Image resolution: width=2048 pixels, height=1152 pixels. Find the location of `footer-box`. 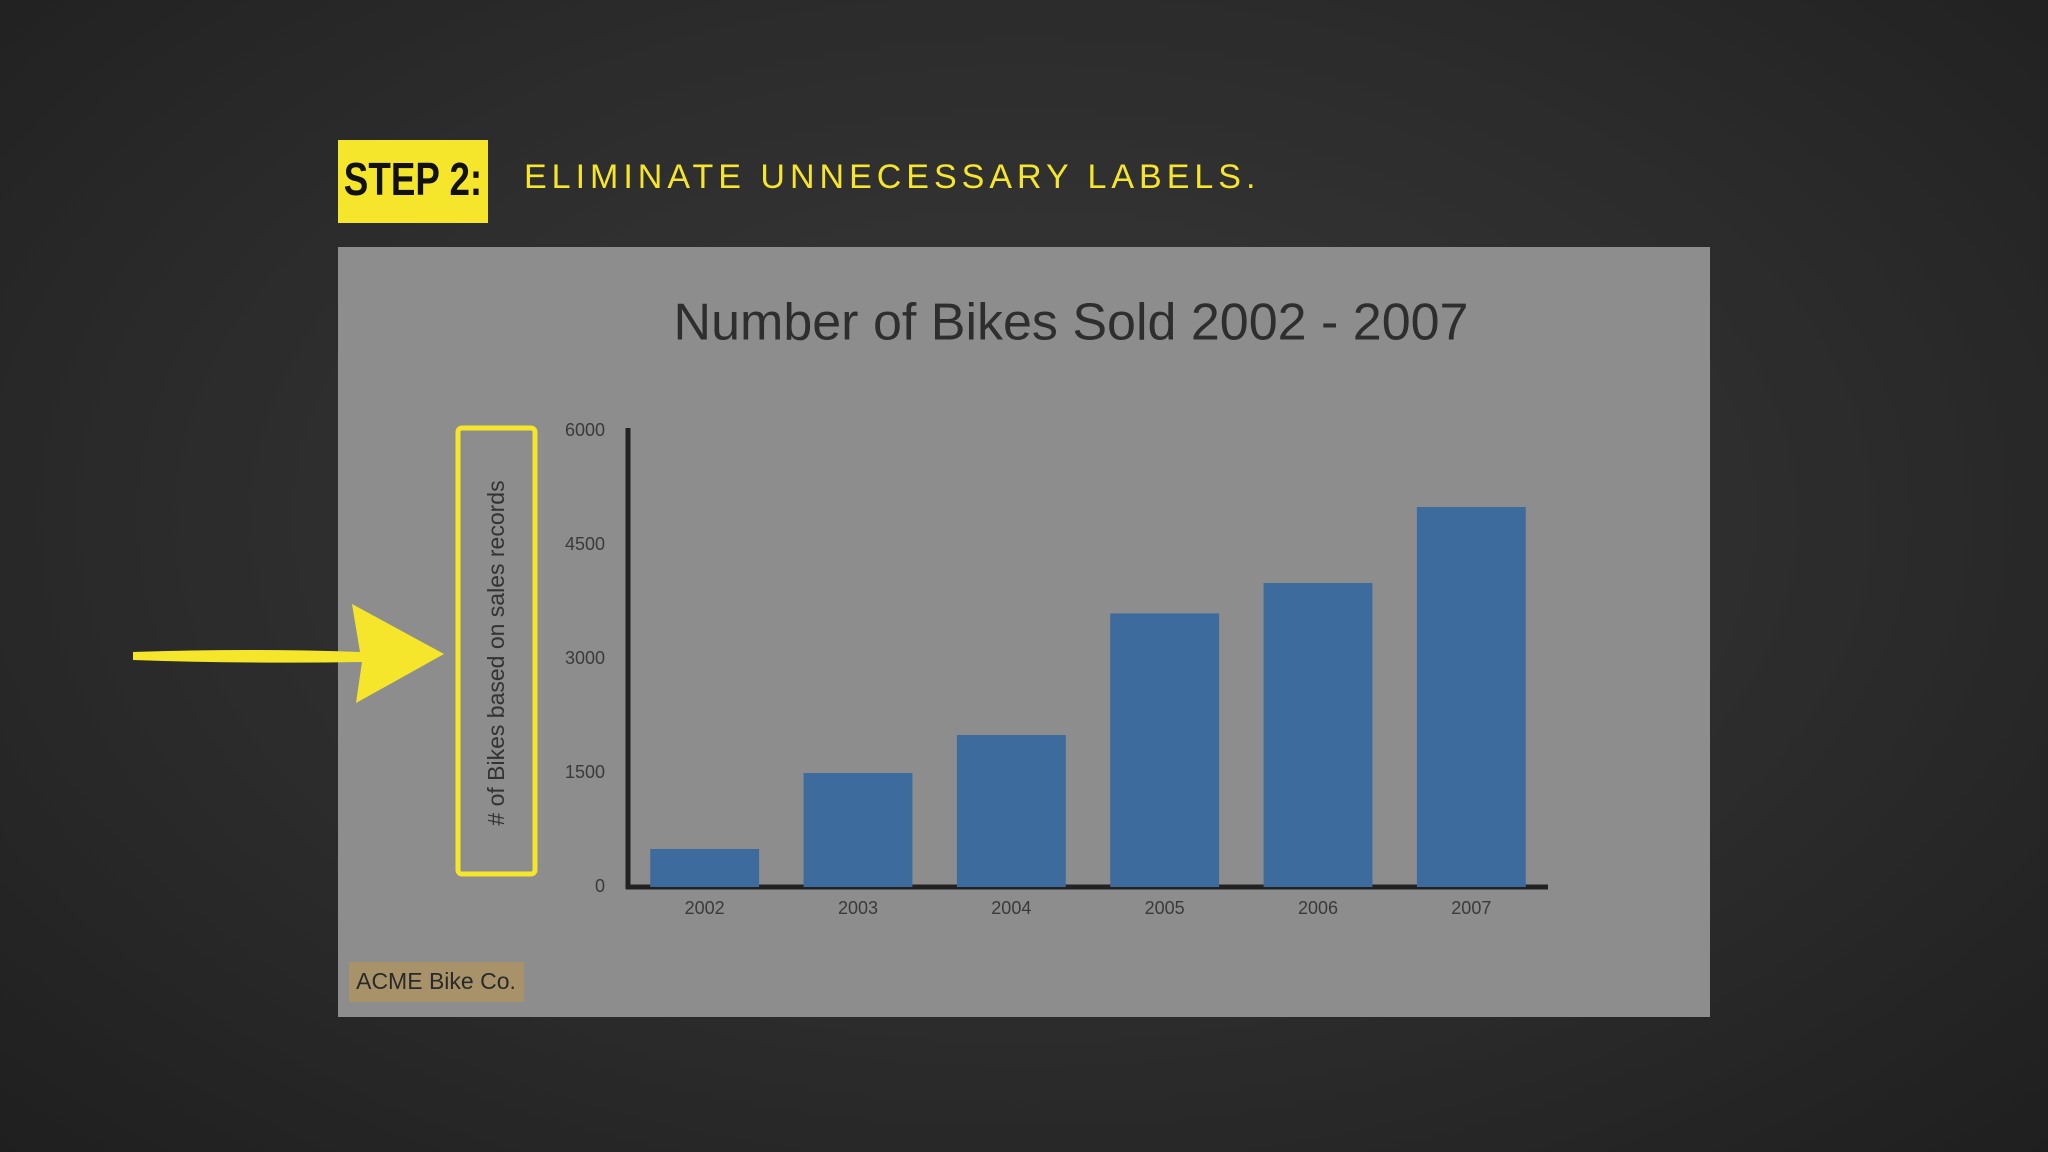

footer-box is located at coordinates (436, 982).